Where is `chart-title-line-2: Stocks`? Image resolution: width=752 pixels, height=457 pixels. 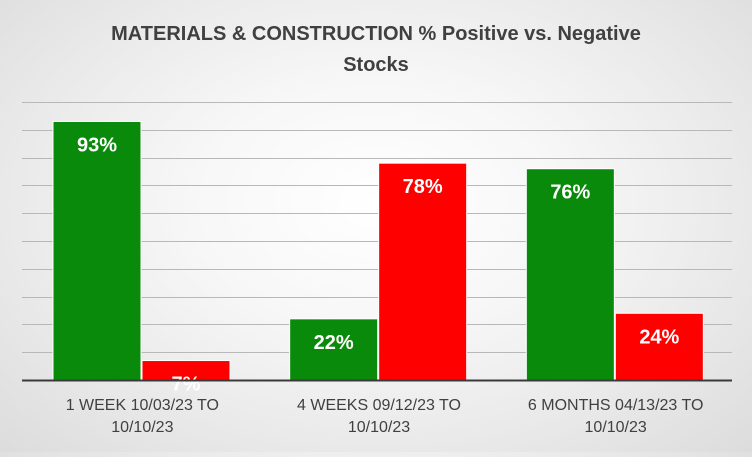
chart-title-line-2: Stocks is located at coordinates (376, 65).